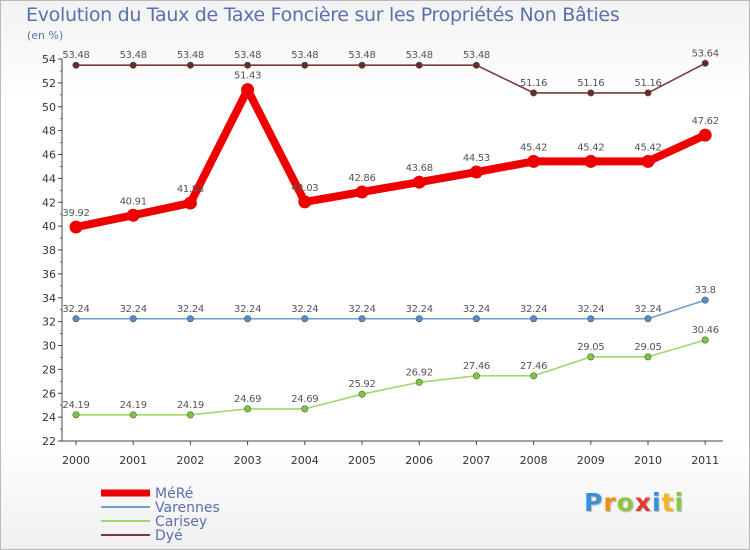 The image size is (750, 550). Describe the element at coordinates (534, 460) in the screenshot. I see `x-tick-label: 2008` at that location.